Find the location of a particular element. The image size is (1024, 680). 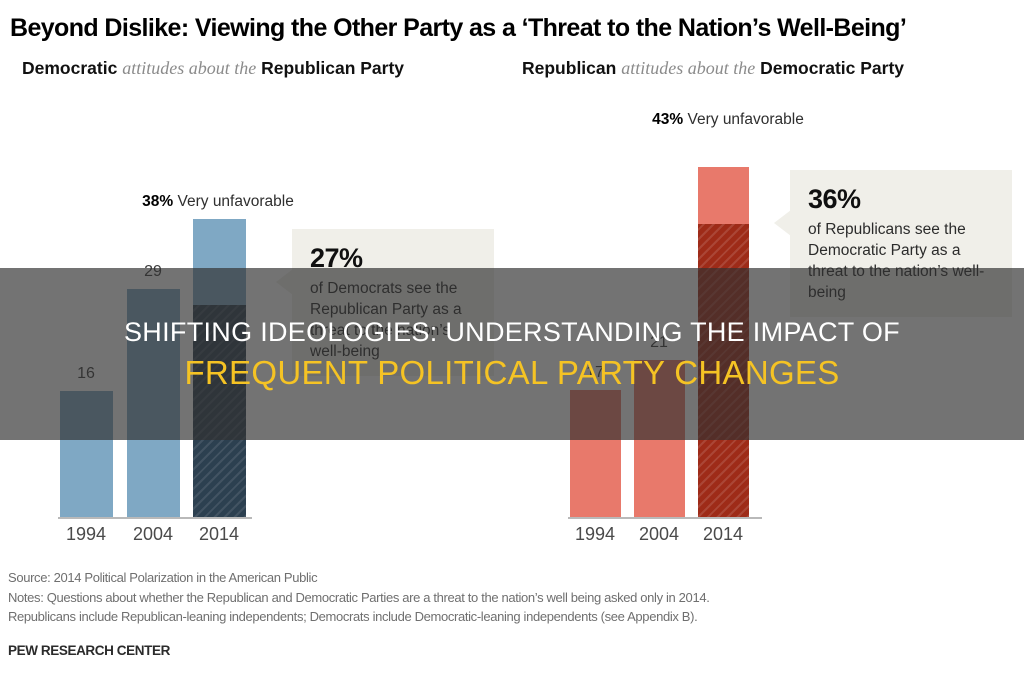

subhead-left-middle: attitudes about the is located at coordinates (189, 68).